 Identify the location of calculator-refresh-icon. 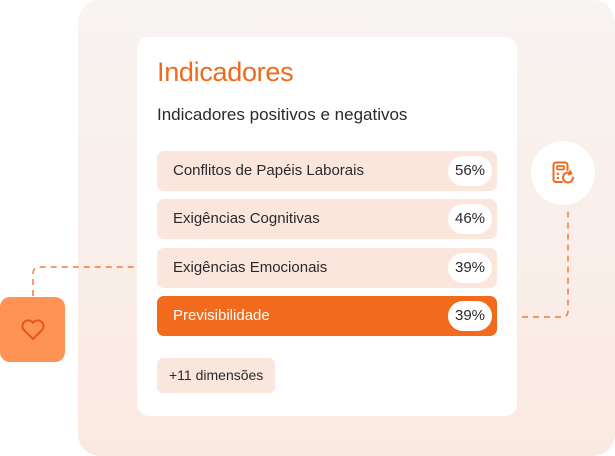
(563, 172).